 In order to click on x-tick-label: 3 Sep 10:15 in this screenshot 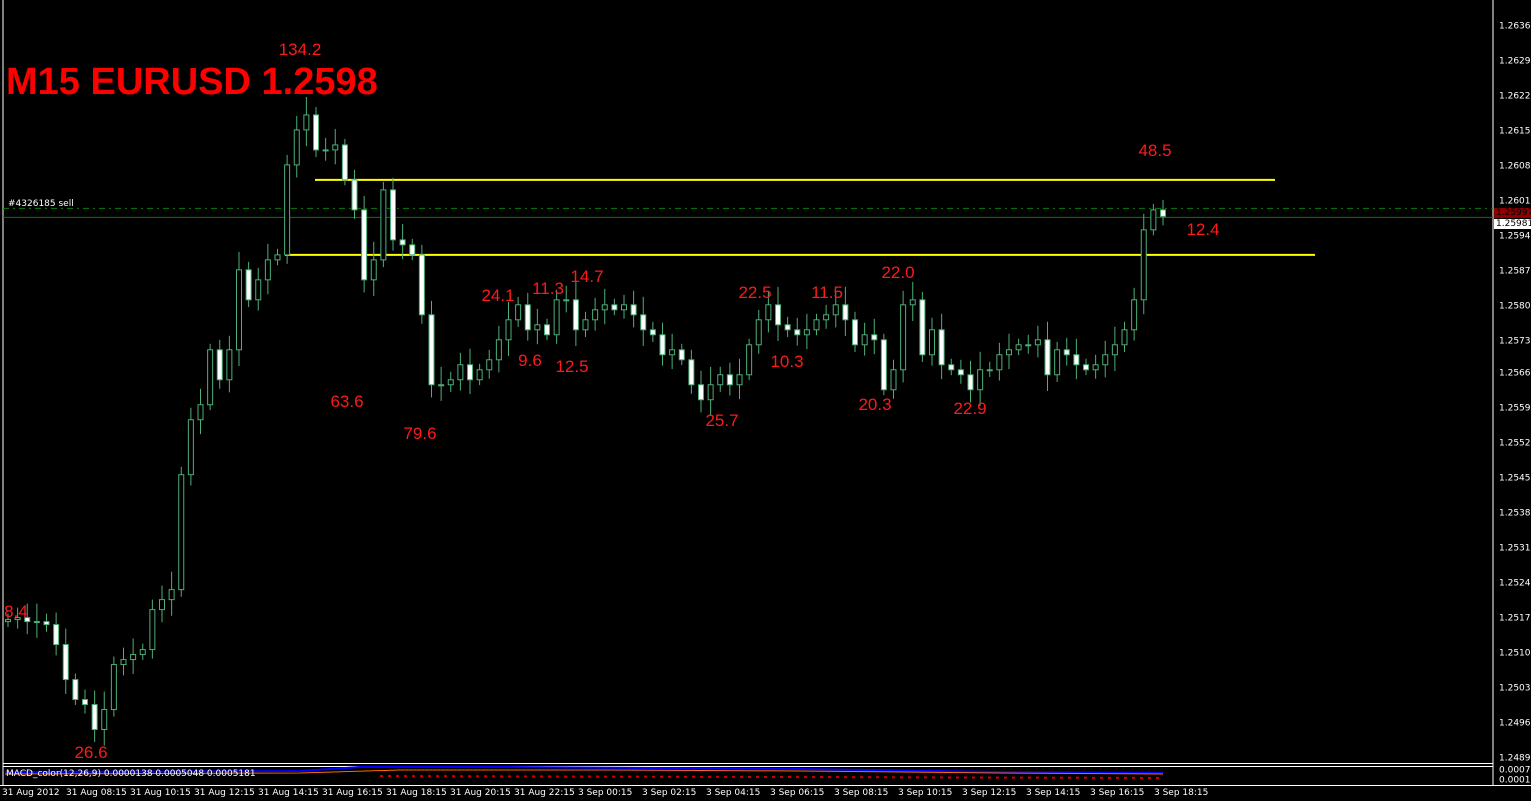, I will do `click(925, 793)`.